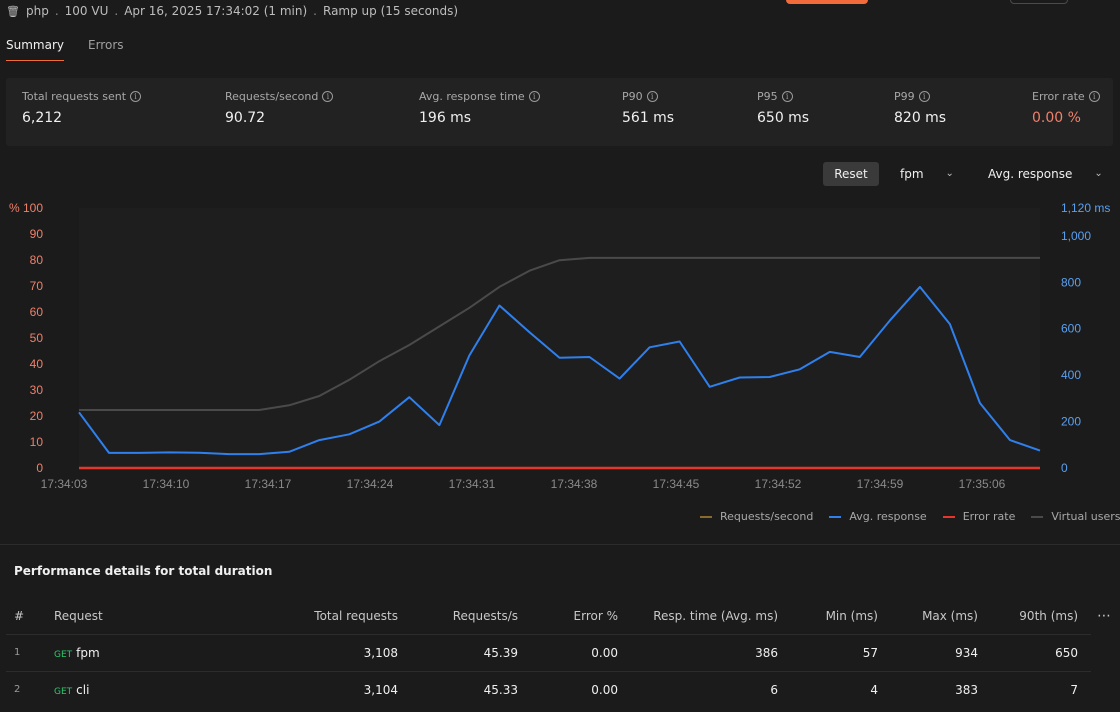 This screenshot has height=712, width=1120. Describe the element at coordinates (941, 652) in the screenshot. I see `max-cell: 934` at that location.